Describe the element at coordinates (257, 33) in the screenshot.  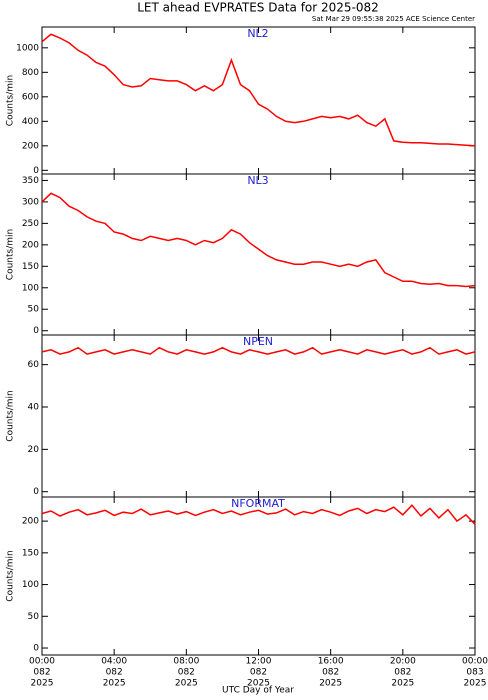
I see `panel-title: NL2` at that location.